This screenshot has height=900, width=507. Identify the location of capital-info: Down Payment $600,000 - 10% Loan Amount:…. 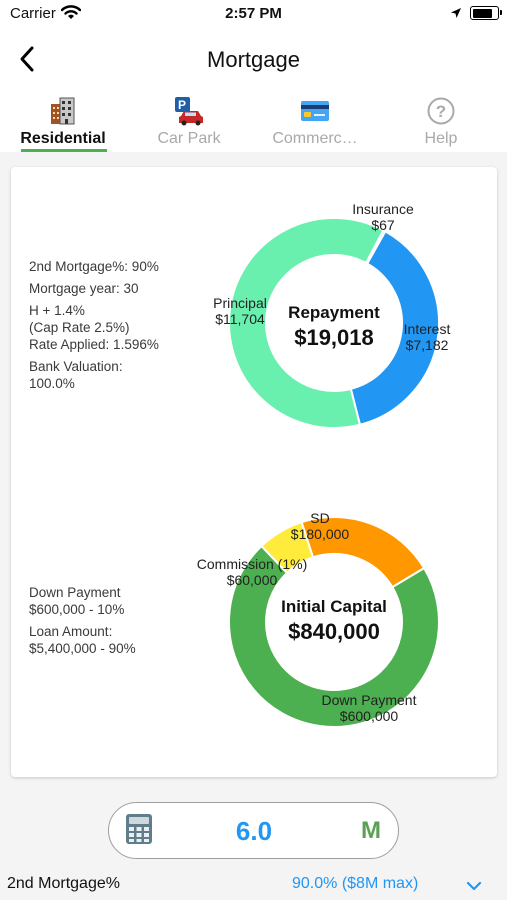
(124, 623).